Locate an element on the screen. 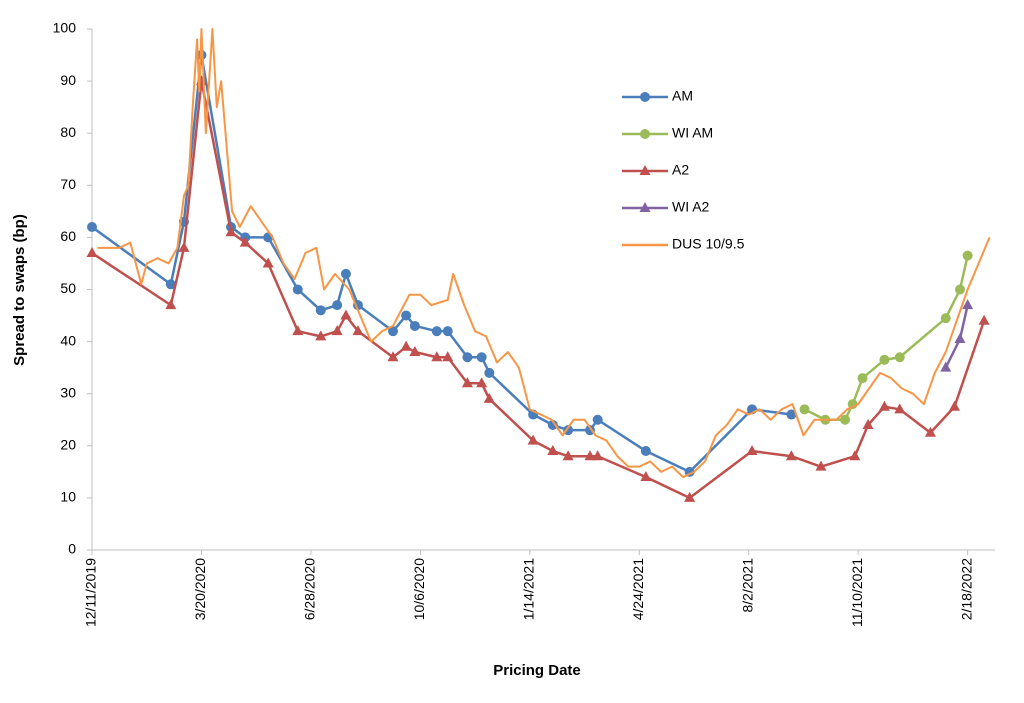 Image resolution: width=1024 pixels, height=703 pixels. legend-label: AM is located at coordinates (682, 96).